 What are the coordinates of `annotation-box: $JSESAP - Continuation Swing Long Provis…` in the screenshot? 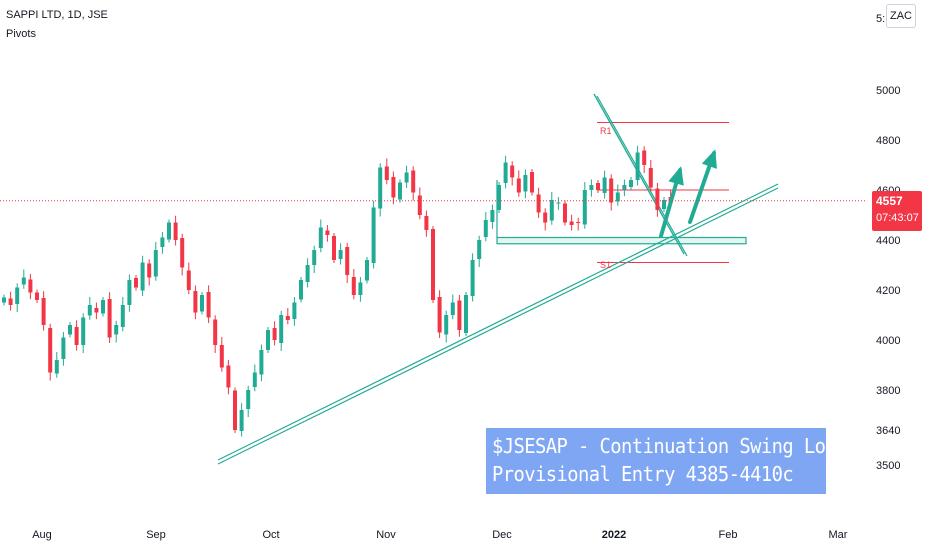 It's located at (666, 461).